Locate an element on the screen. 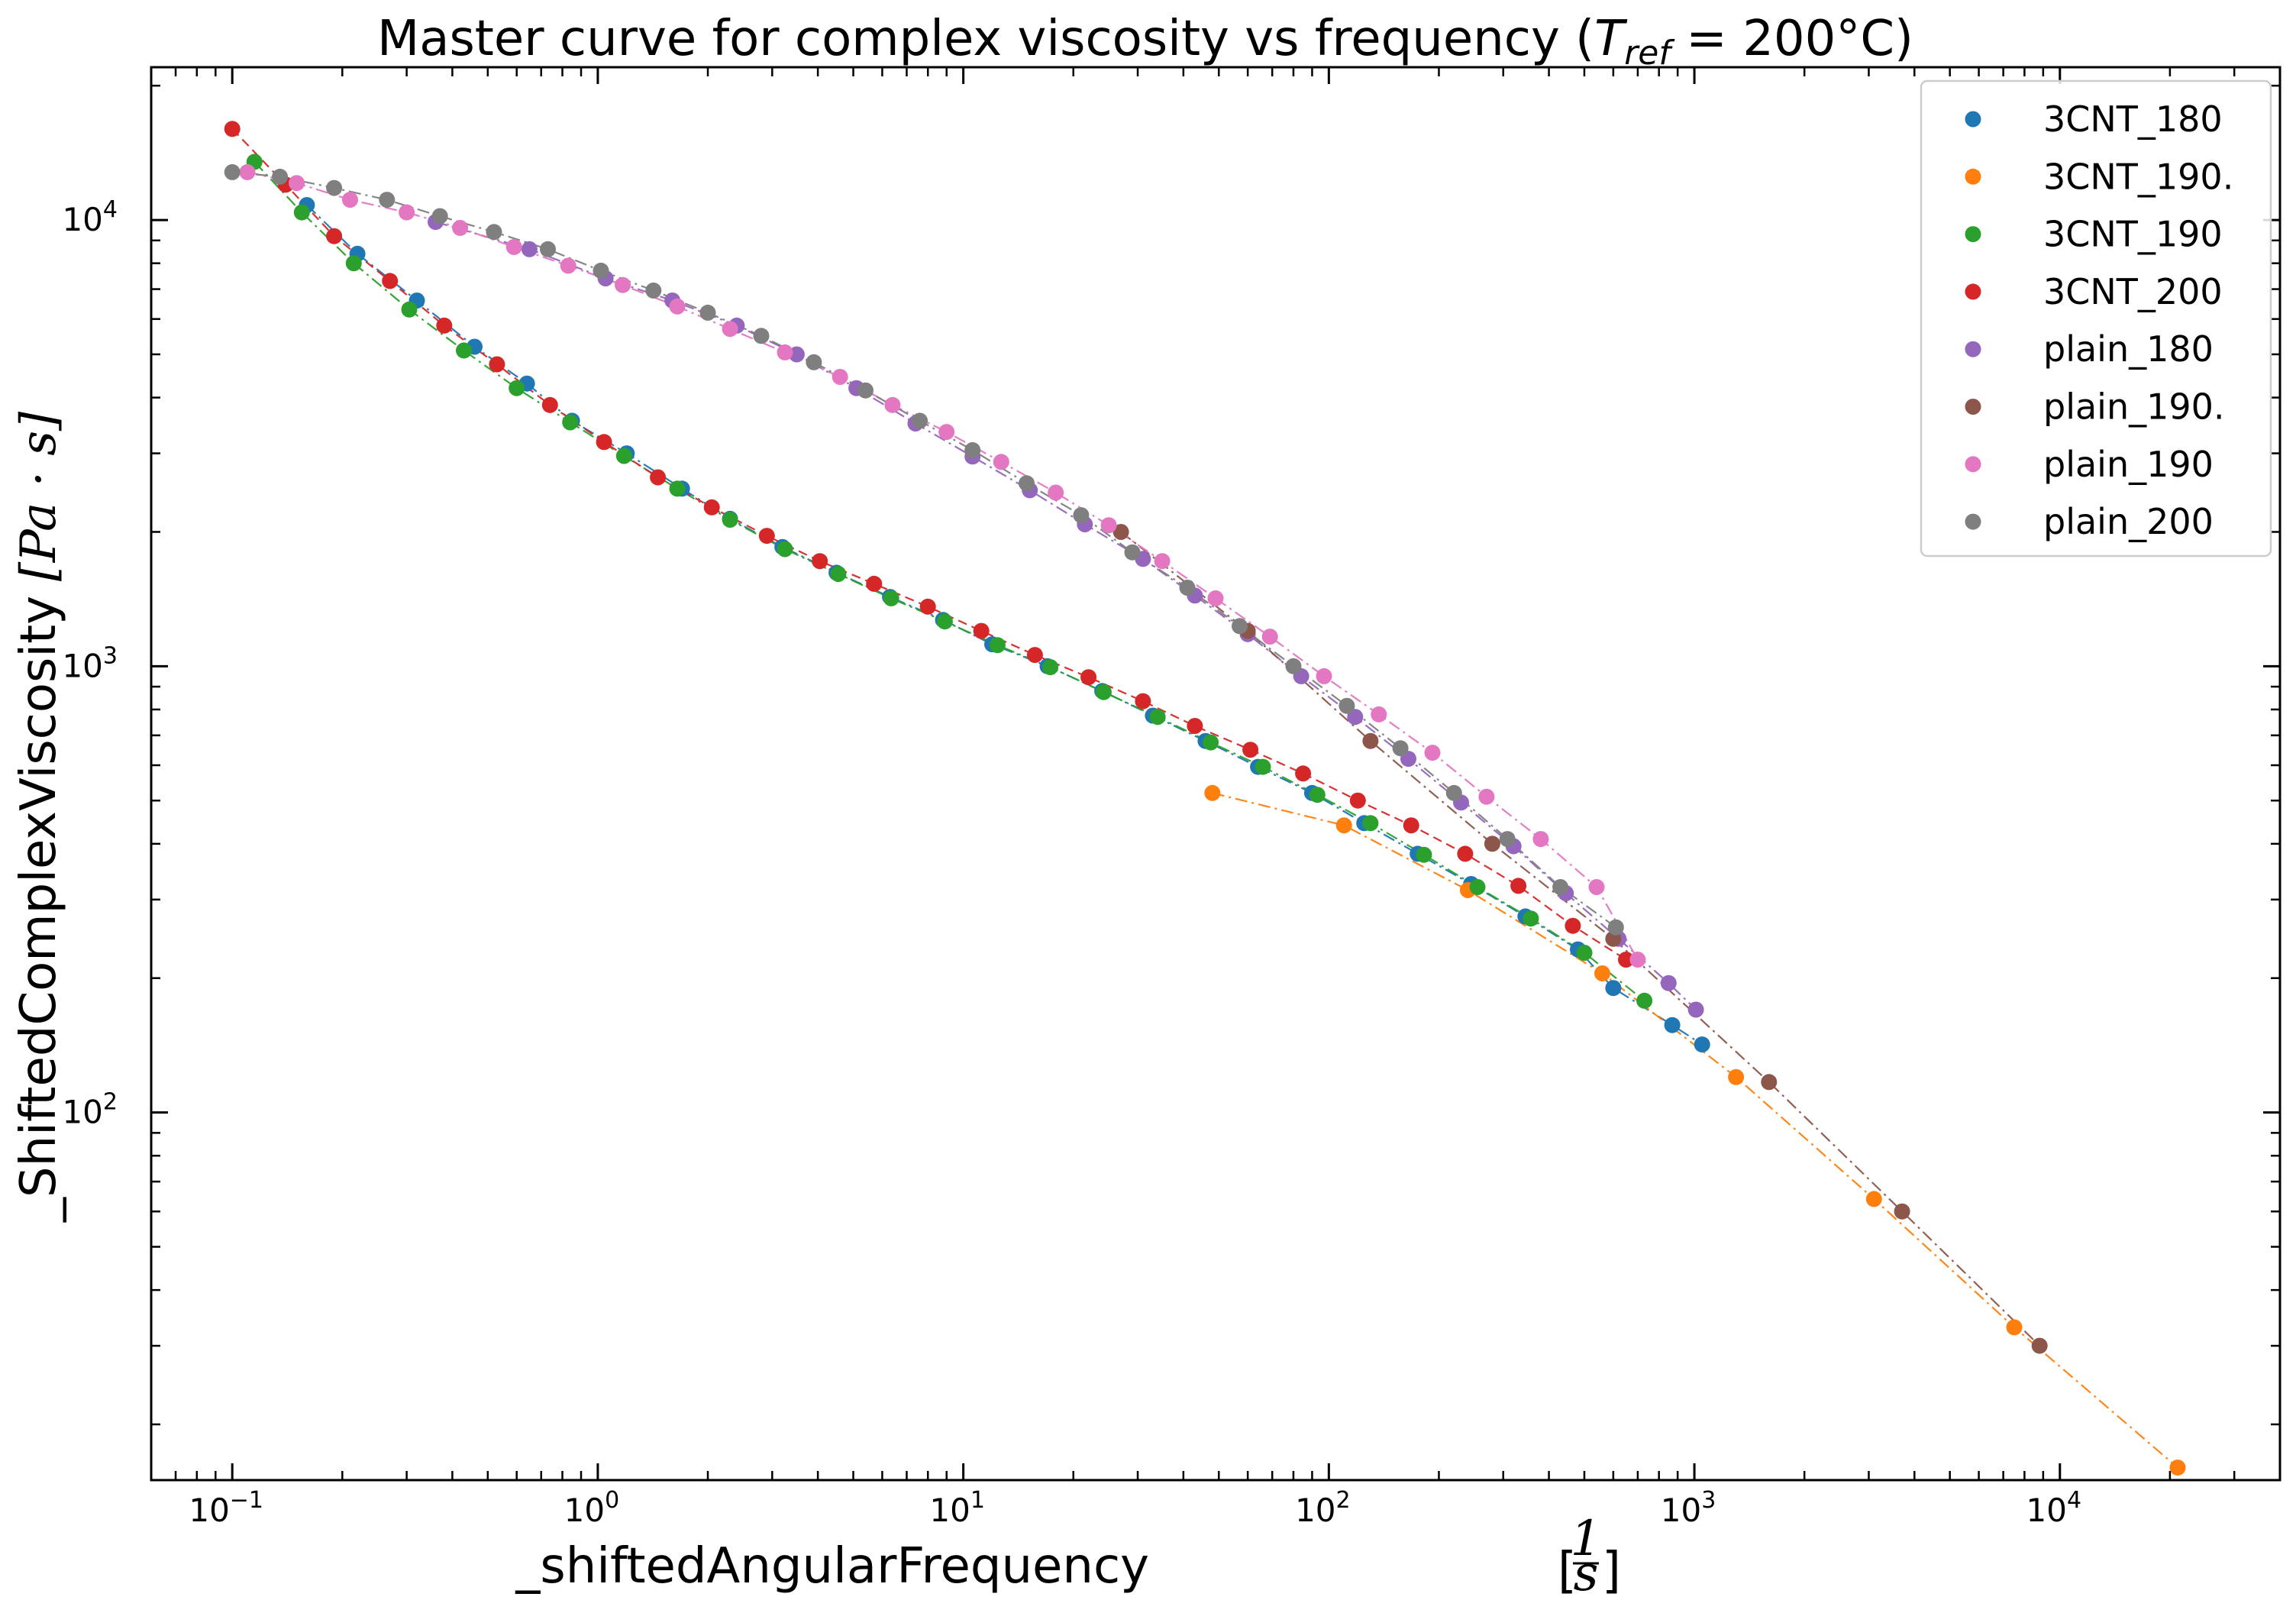 This screenshot has width=2296, height=1613. chart-title-math-rest: = 200°C is located at coordinates (1782, 39).